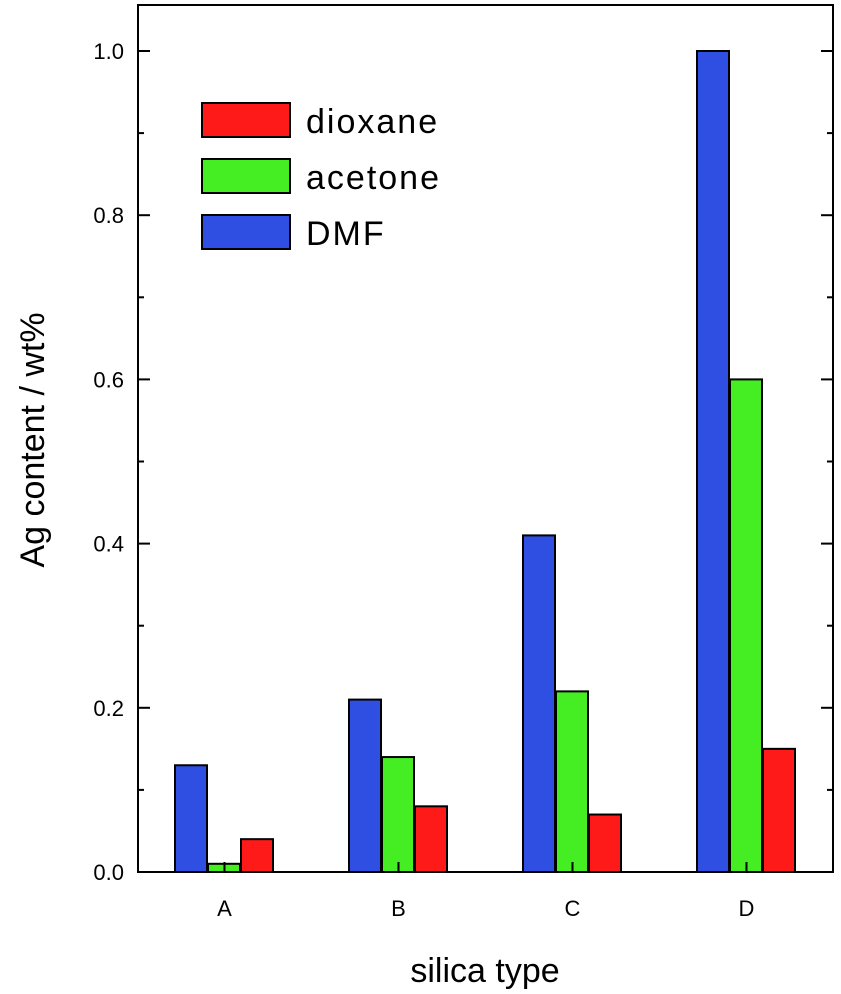 Image resolution: width=841 pixels, height=994 pixels. What do you see at coordinates (398, 814) in the screenshot?
I see `bar-acetone-b` at bounding box center [398, 814].